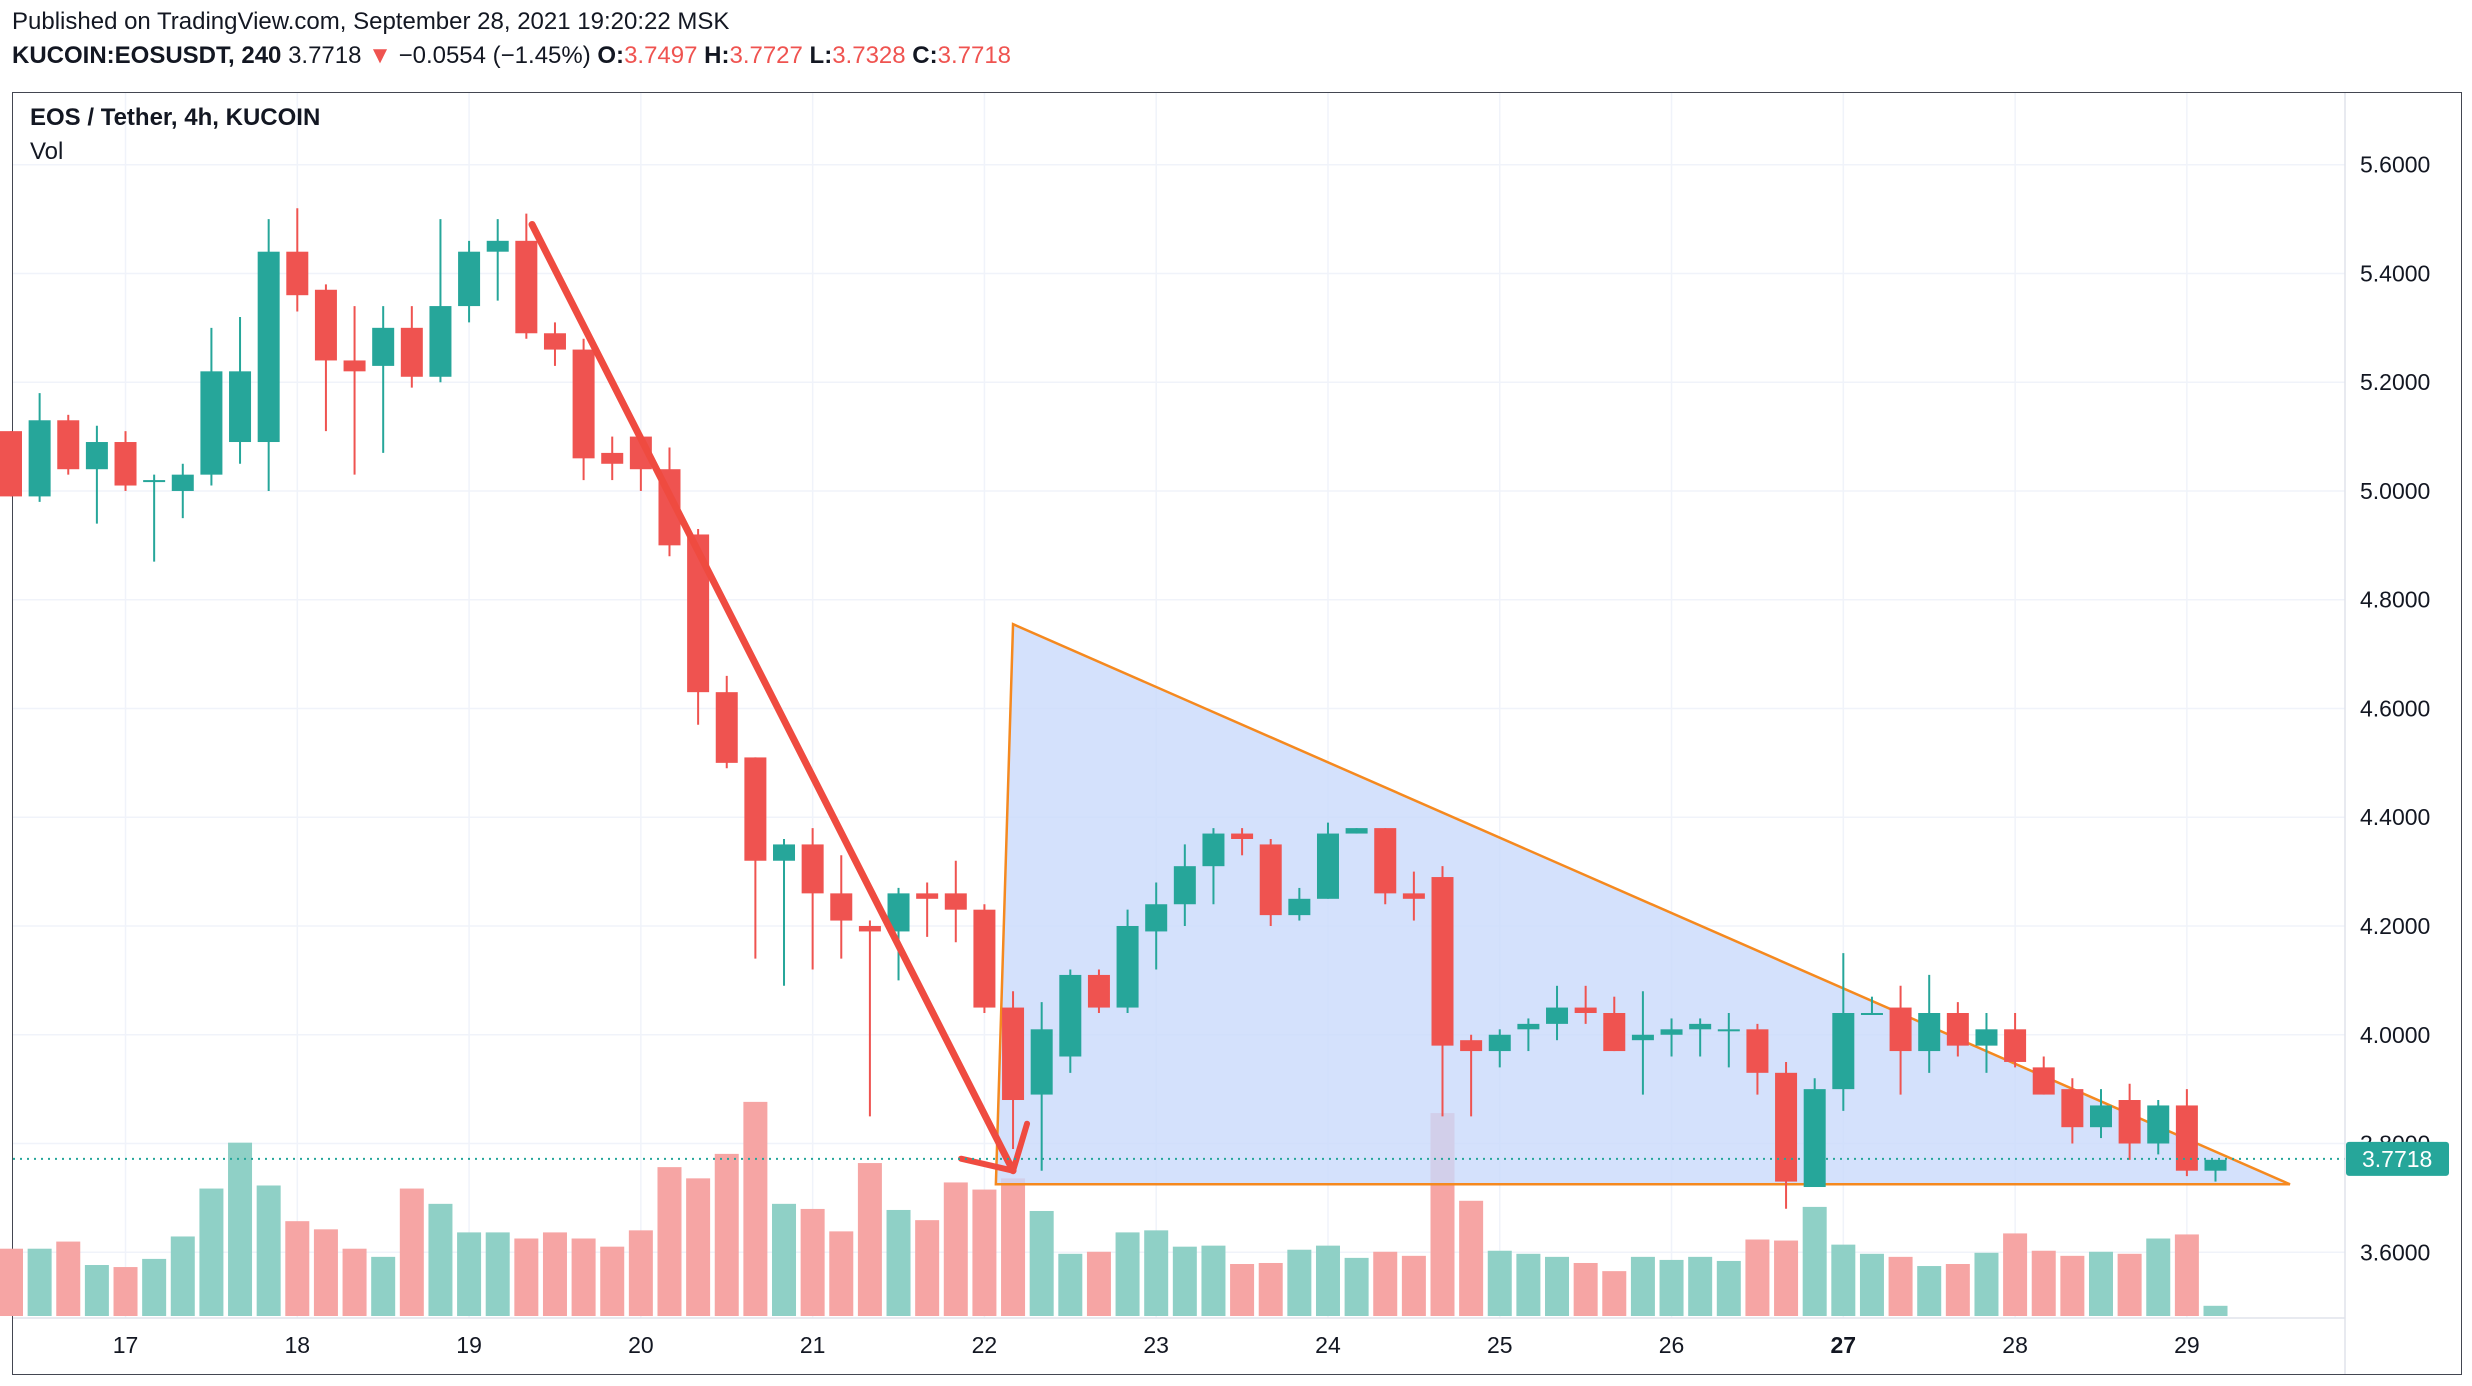 The image size is (2472, 1386). What do you see at coordinates (813, 1345) in the screenshot?
I see `time-tick-label: 21` at bounding box center [813, 1345].